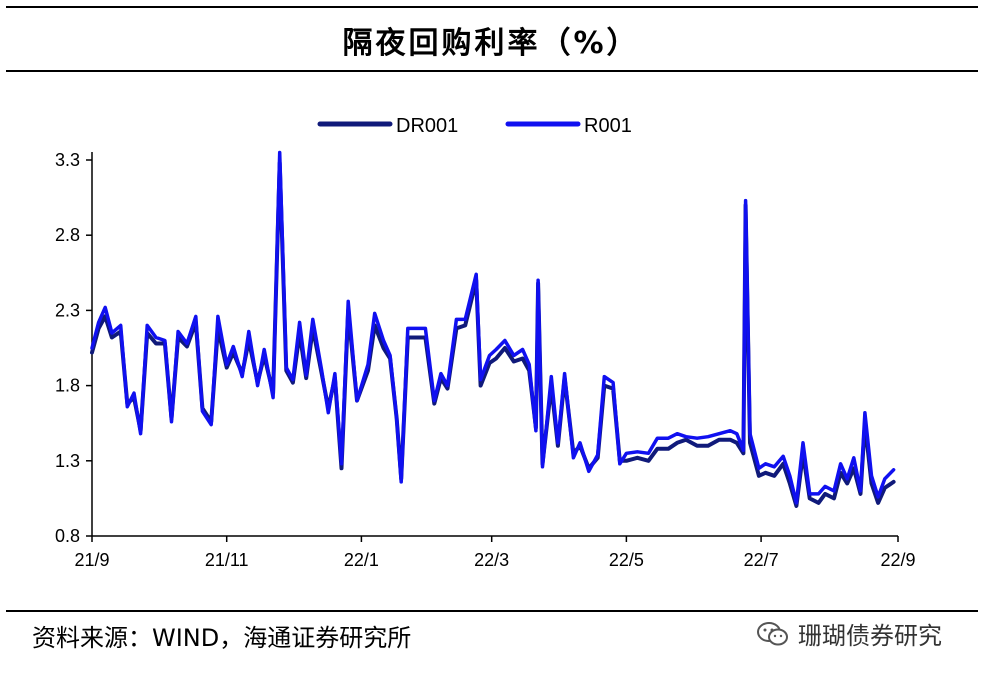 This screenshot has height=678, width=982. What do you see at coordinates (67, 536) in the screenshot?
I see `y-tick-label: 0.8` at bounding box center [67, 536].